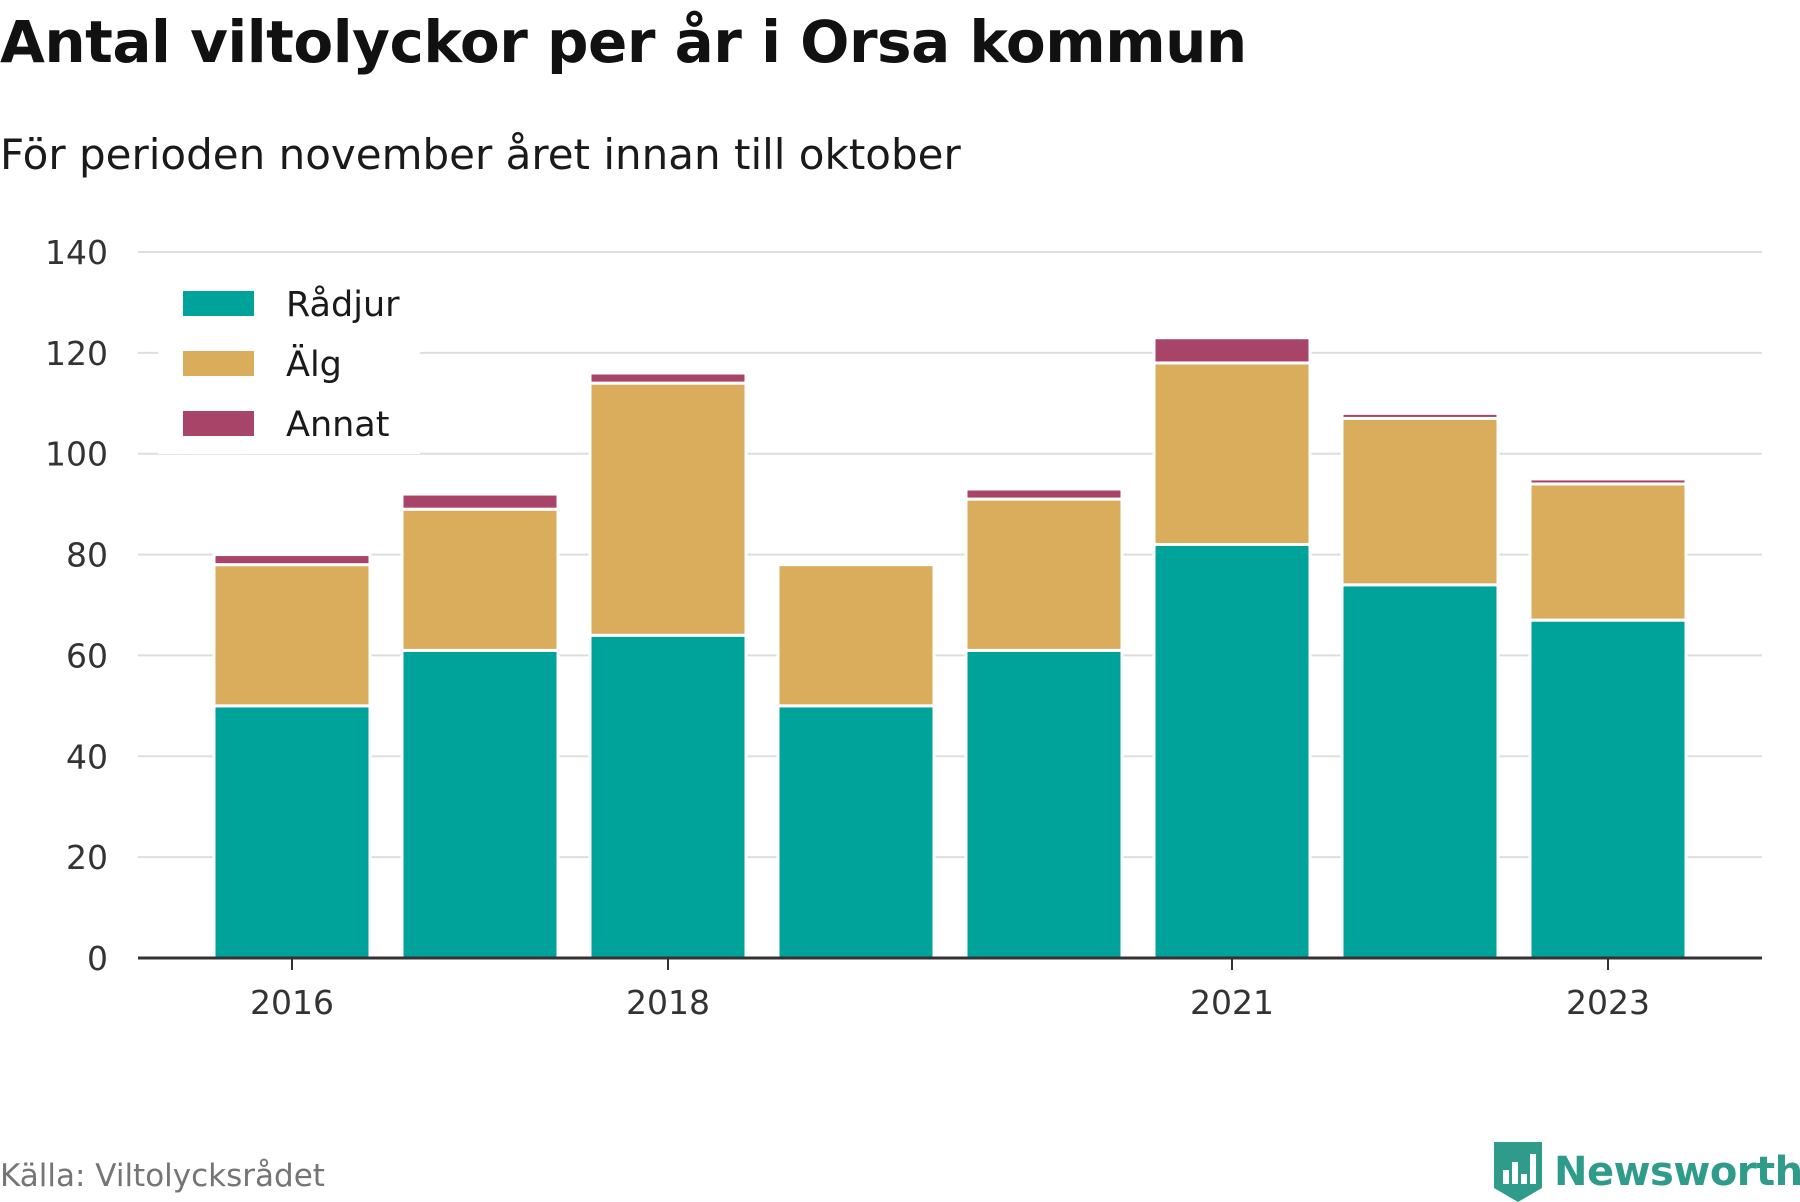 The width and height of the screenshot is (1800, 1202). What do you see at coordinates (87, 555) in the screenshot?
I see `y-tick-label: 80` at bounding box center [87, 555].